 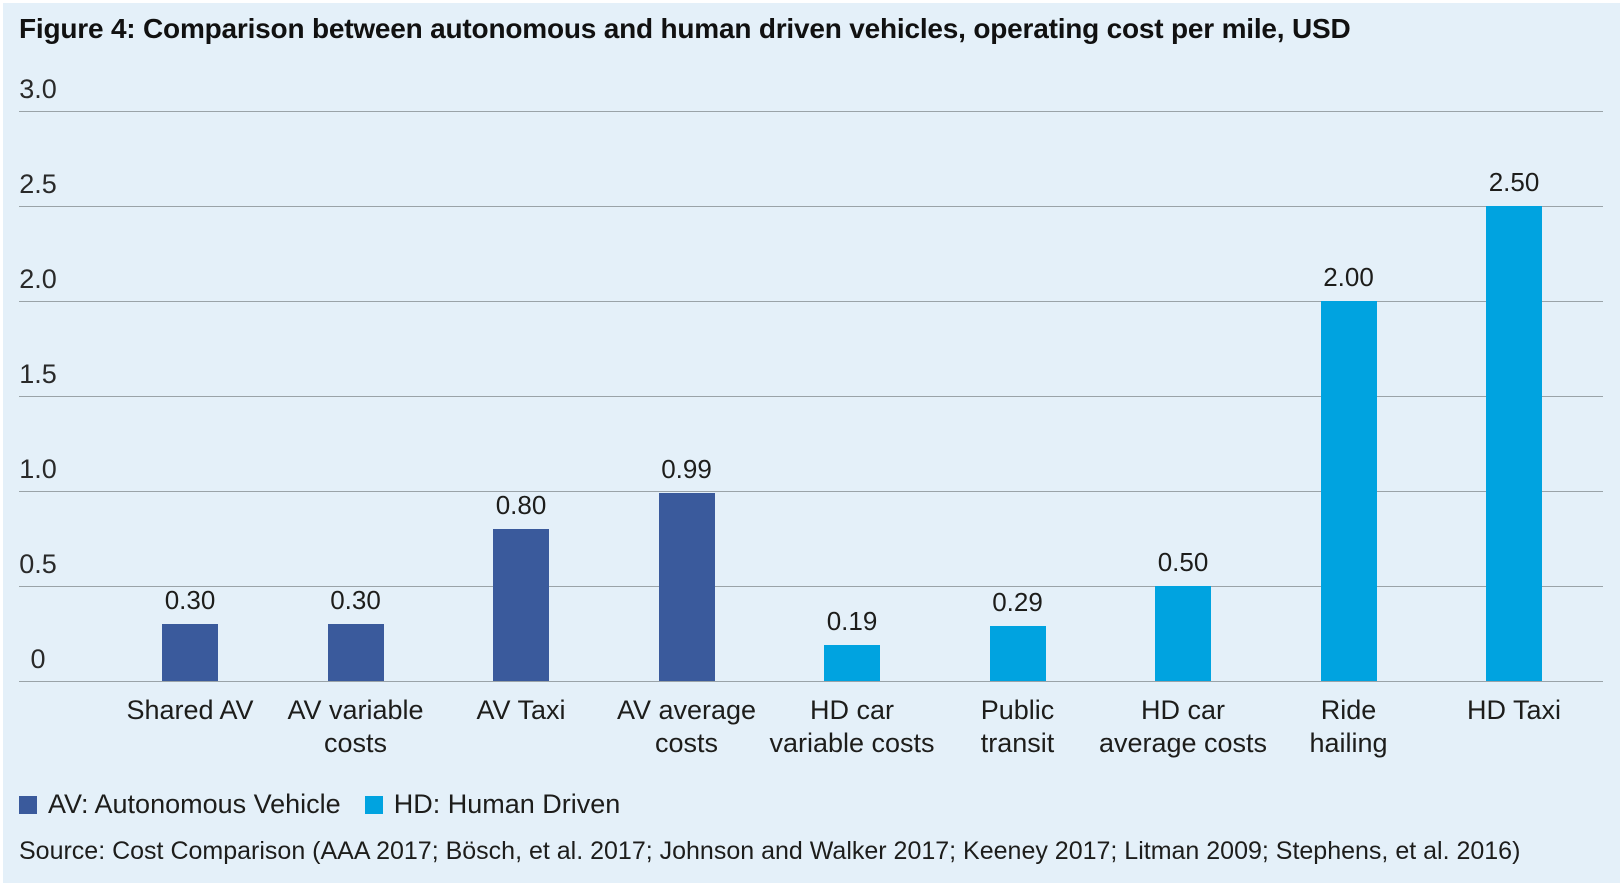 I want to click on bar-av-average-costs, so click(x=686, y=586).